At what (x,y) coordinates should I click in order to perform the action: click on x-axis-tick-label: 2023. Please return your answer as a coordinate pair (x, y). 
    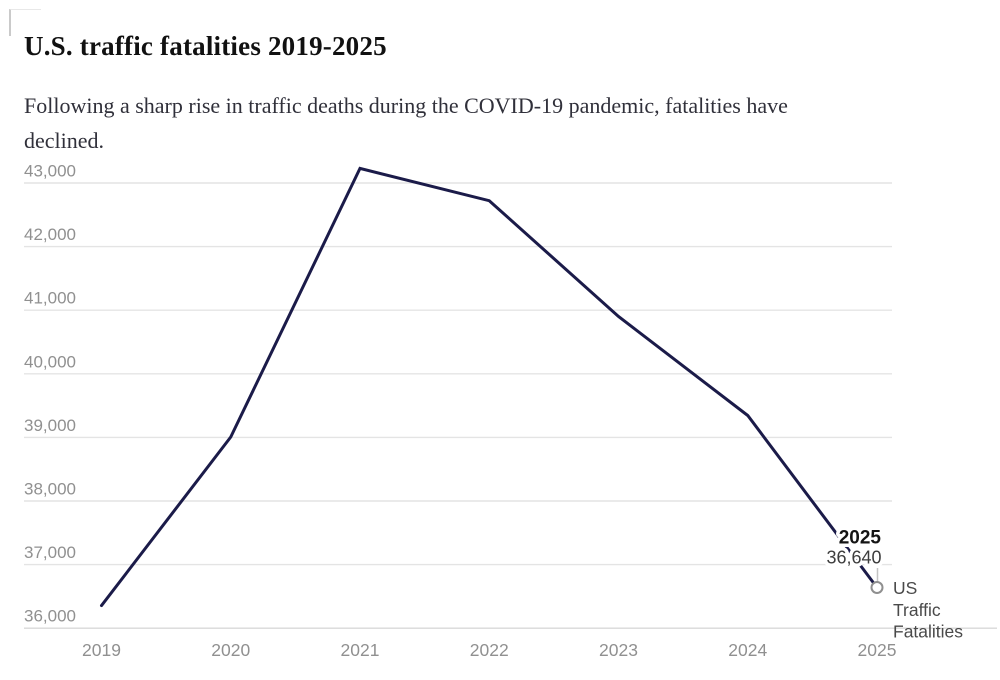
    Looking at the image, I should click on (618, 650).